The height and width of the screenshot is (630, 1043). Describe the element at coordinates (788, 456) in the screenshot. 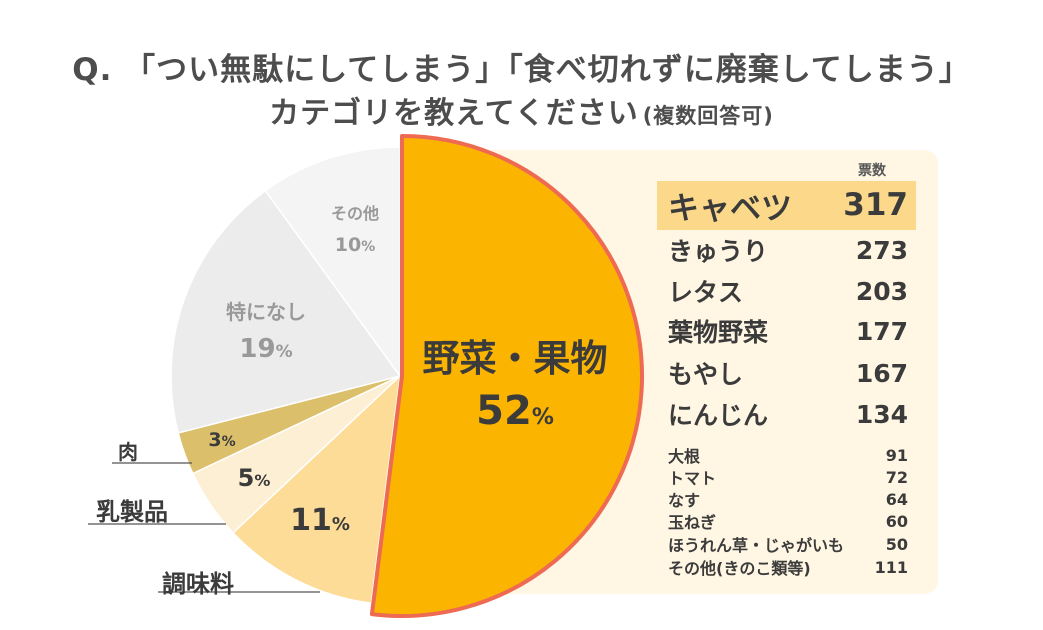

I see `breakdown-row-small: 大根 91` at that location.